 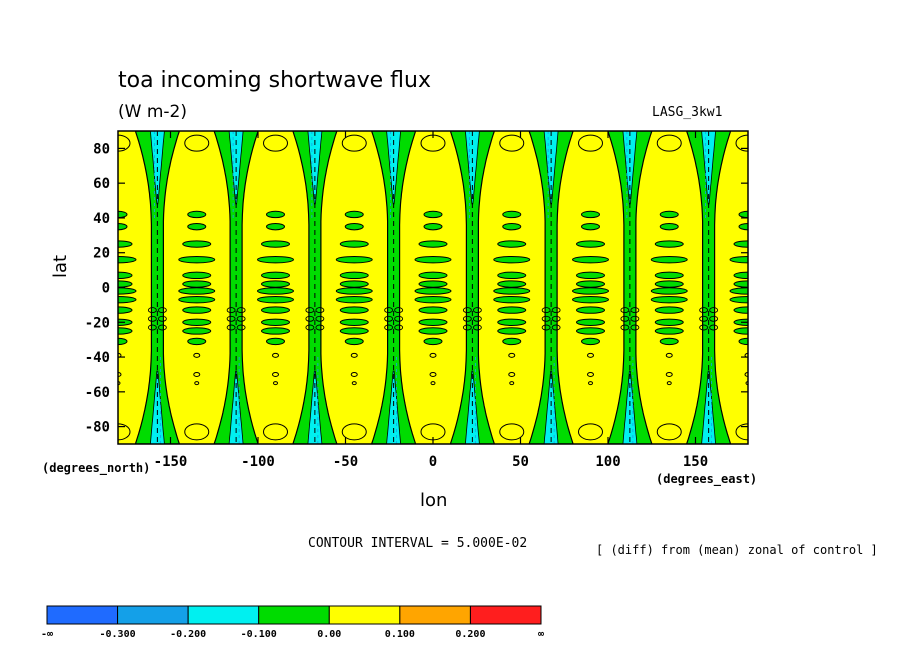 What do you see at coordinates (607, 462) in the screenshot?
I see `x-tick-label: 100` at bounding box center [607, 462].